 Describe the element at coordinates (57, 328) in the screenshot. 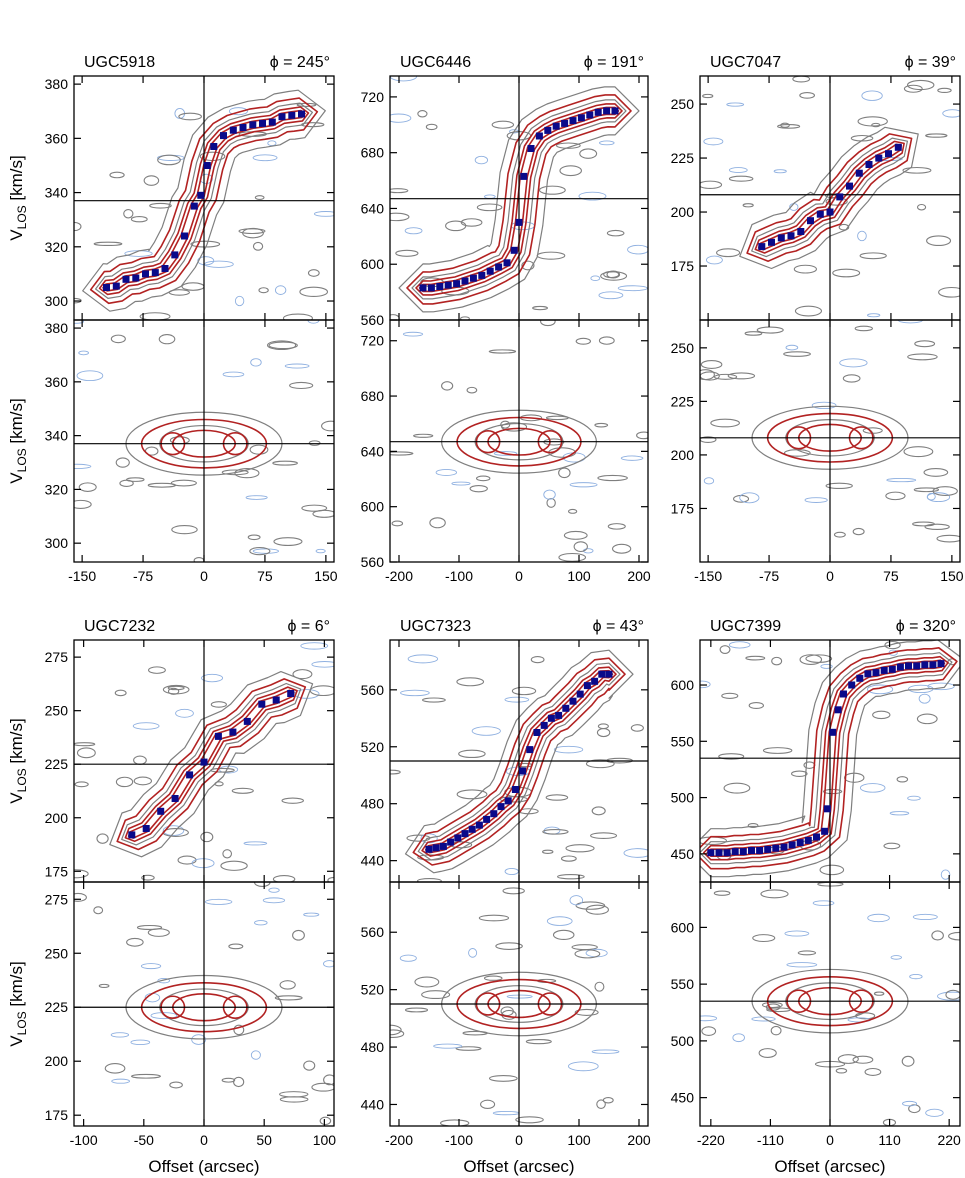

I see `y-tick-label: 380` at that location.